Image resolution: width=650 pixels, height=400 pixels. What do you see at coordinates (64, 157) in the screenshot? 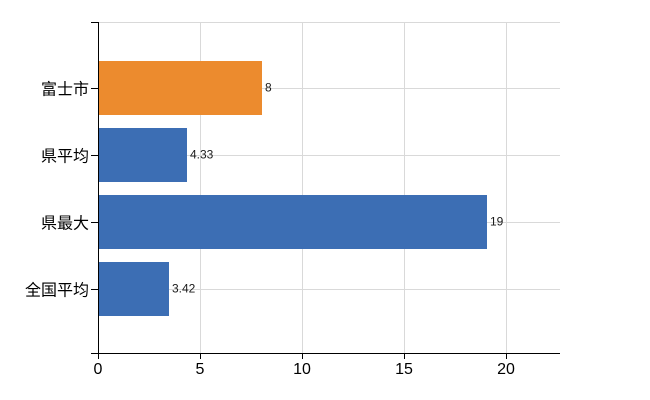
I see `category-label: 県平均` at bounding box center [64, 157].